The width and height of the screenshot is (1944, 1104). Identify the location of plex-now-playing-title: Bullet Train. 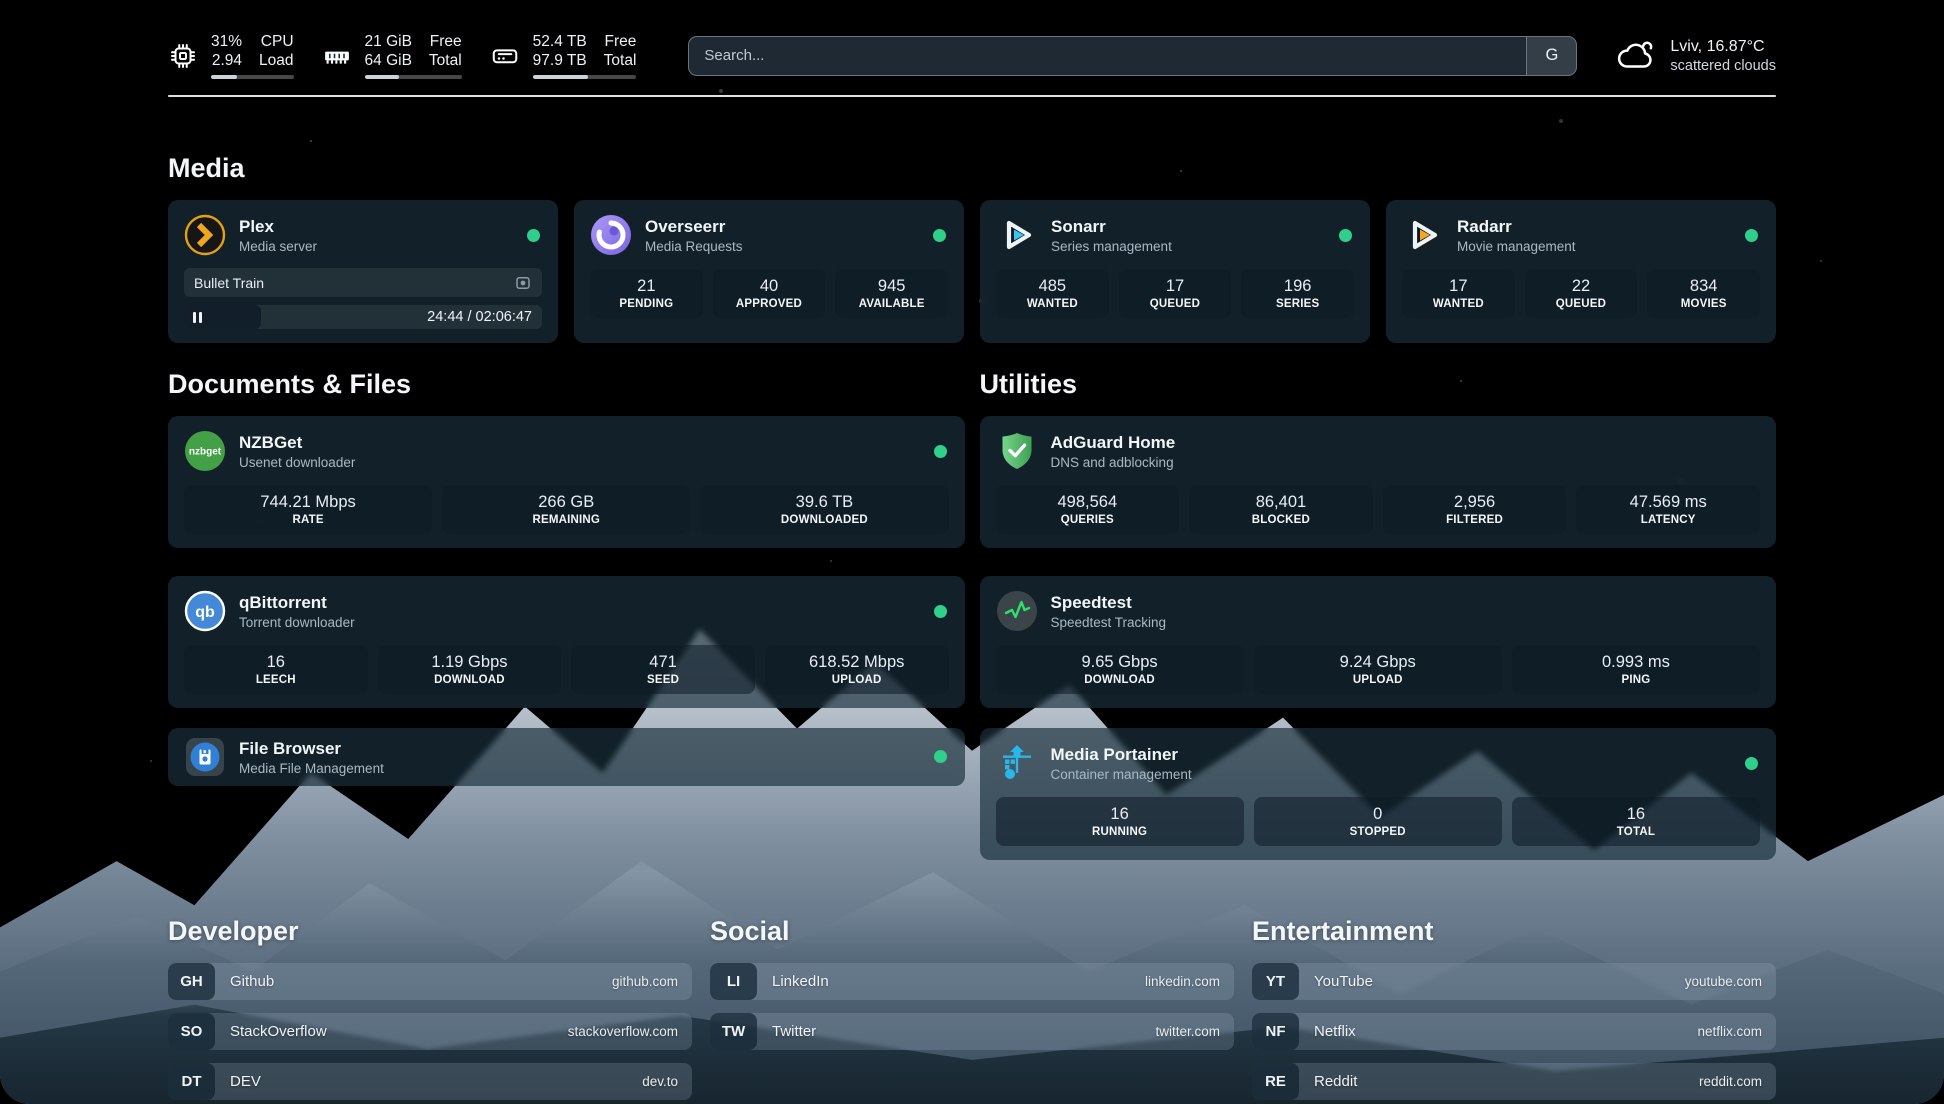
(229, 282).